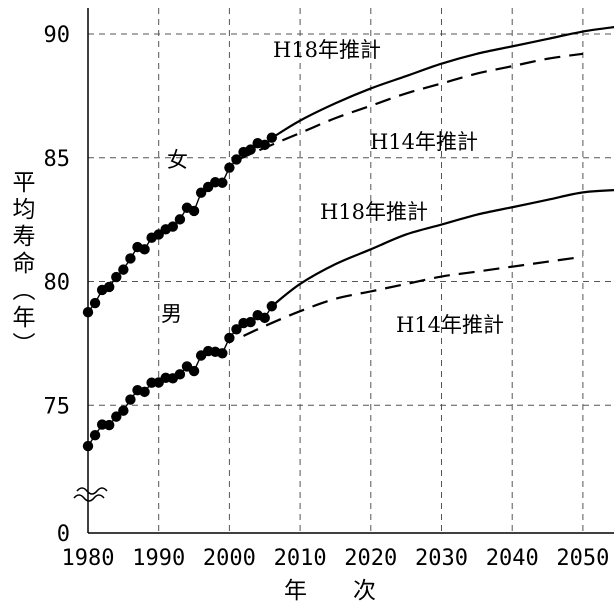 Image resolution: width=614 pixels, height=603 pixels. I want to click on female-h18-label: H18年推計, so click(327, 50).